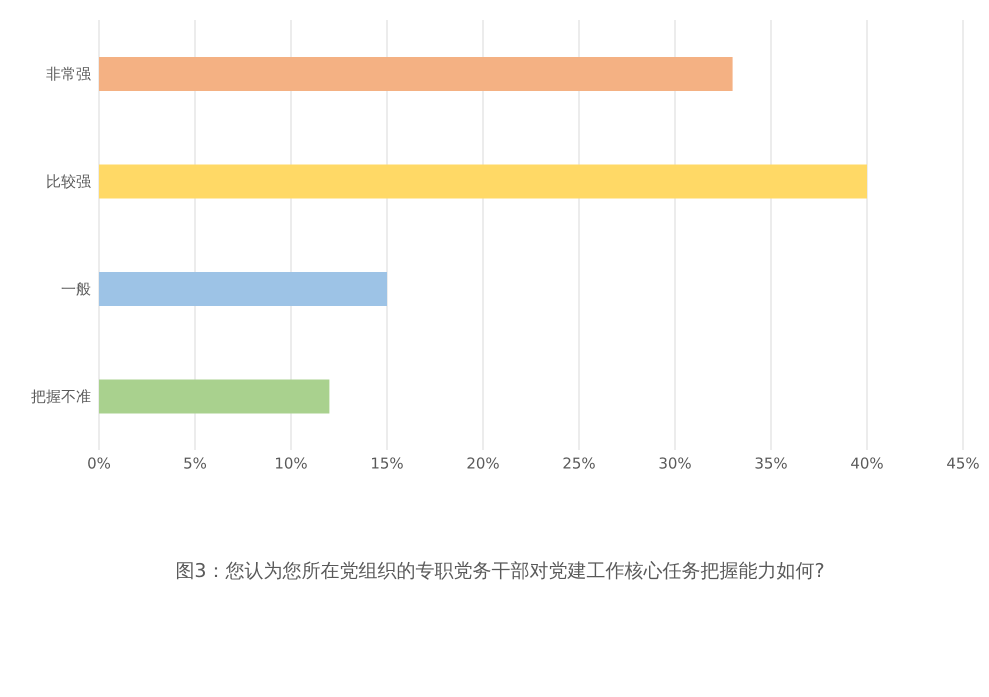  I want to click on x-tick-label: 45%, so click(963, 463).